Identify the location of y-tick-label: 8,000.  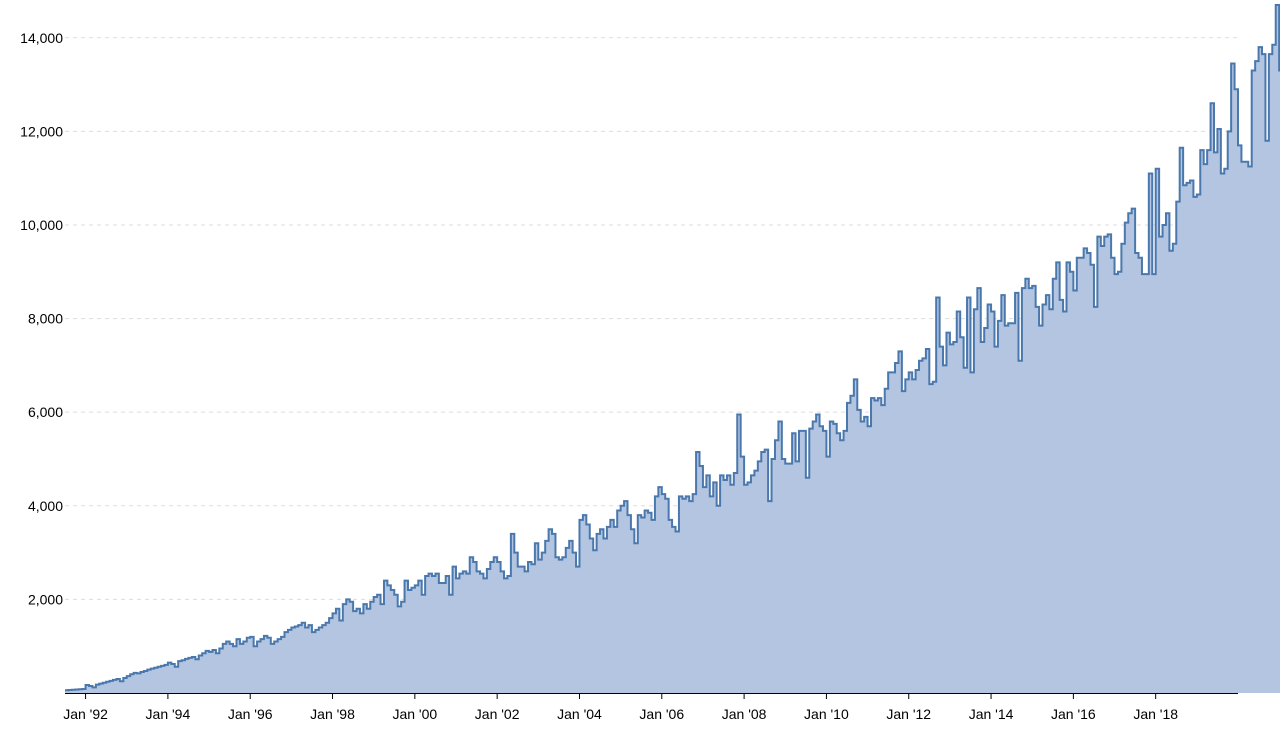
(45, 319).